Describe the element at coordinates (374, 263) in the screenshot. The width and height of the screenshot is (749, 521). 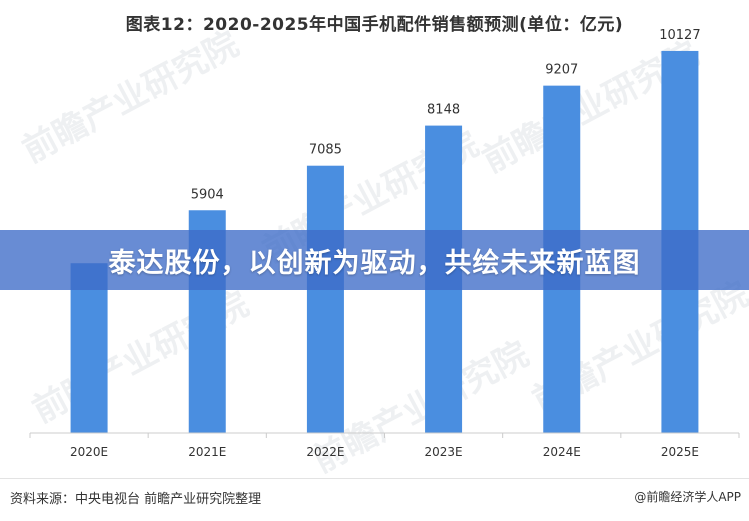
I see `headline-text: 泰达股份，以创新为驱动，共绘未来新蓝图` at that location.